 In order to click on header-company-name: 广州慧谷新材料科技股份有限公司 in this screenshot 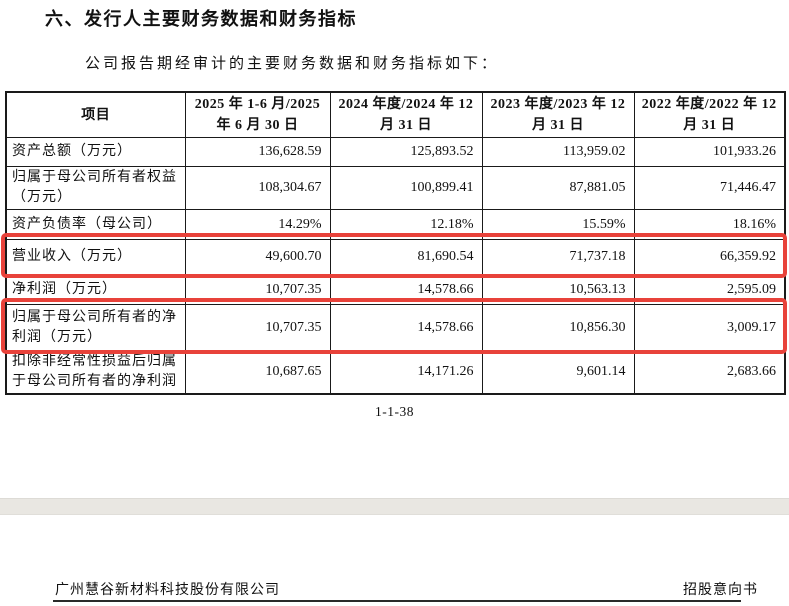, I will do `click(167, 590)`.